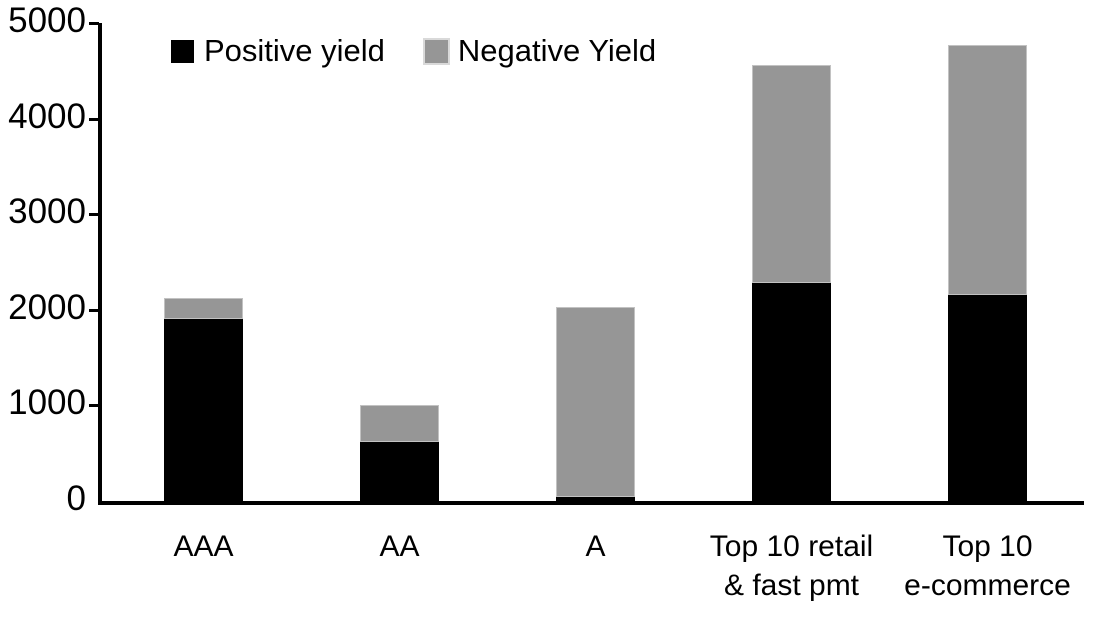 The height and width of the screenshot is (618, 1102). What do you see at coordinates (76, 498) in the screenshot?
I see `y-tick-label: 0` at bounding box center [76, 498].